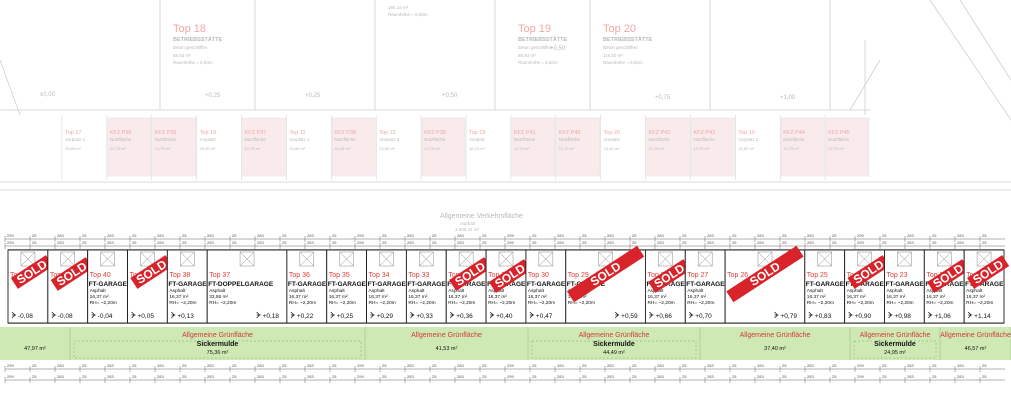  I want to click on parking-stall-name: KFZ P35, so click(166, 133).